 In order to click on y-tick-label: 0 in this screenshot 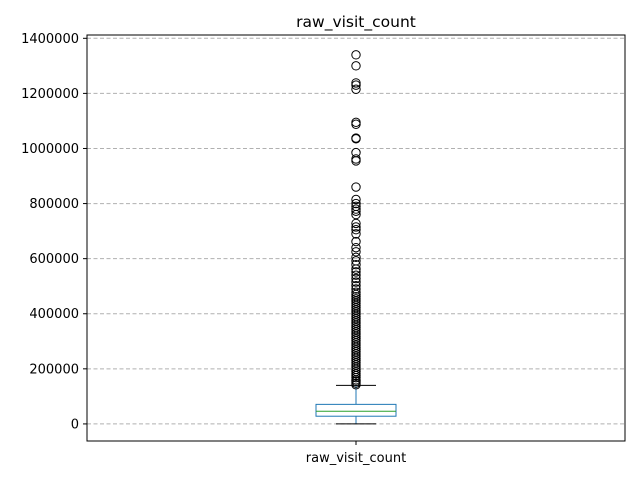, I will do `click(75, 424)`.